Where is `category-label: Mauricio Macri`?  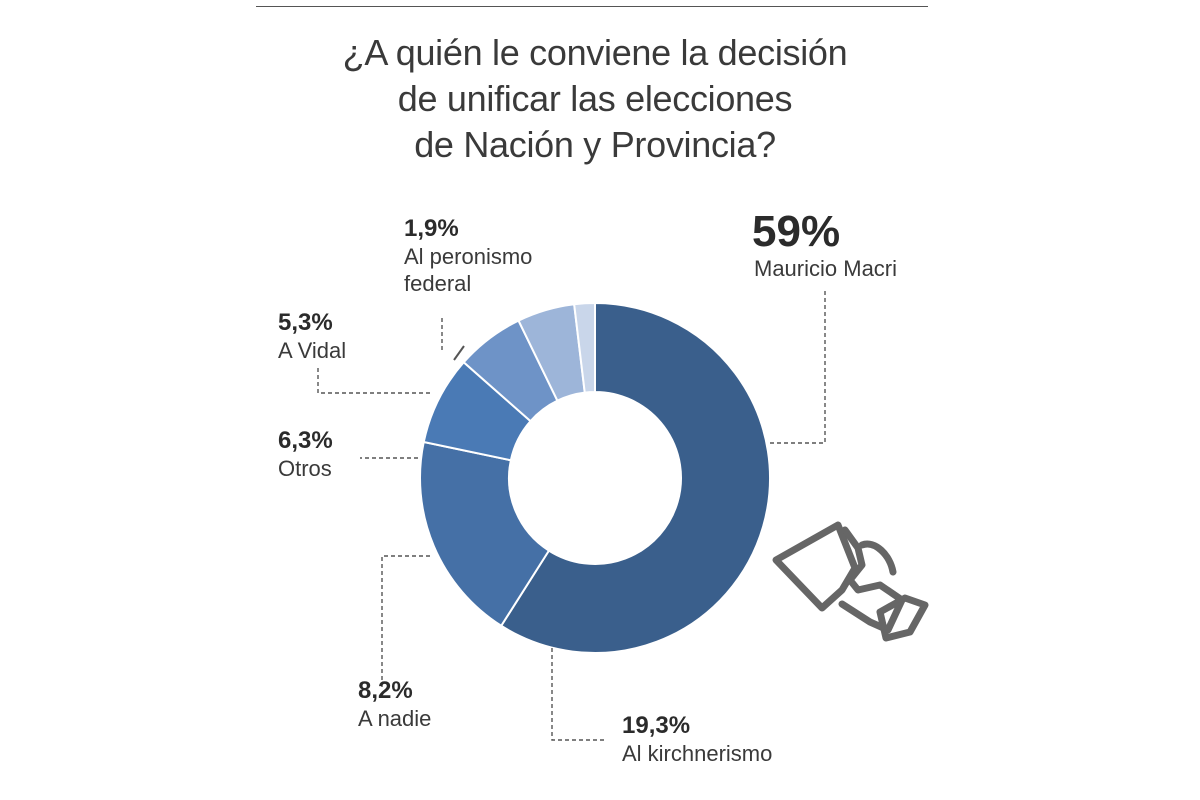
category-label: Mauricio Macri is located at coordinates (825, 268).